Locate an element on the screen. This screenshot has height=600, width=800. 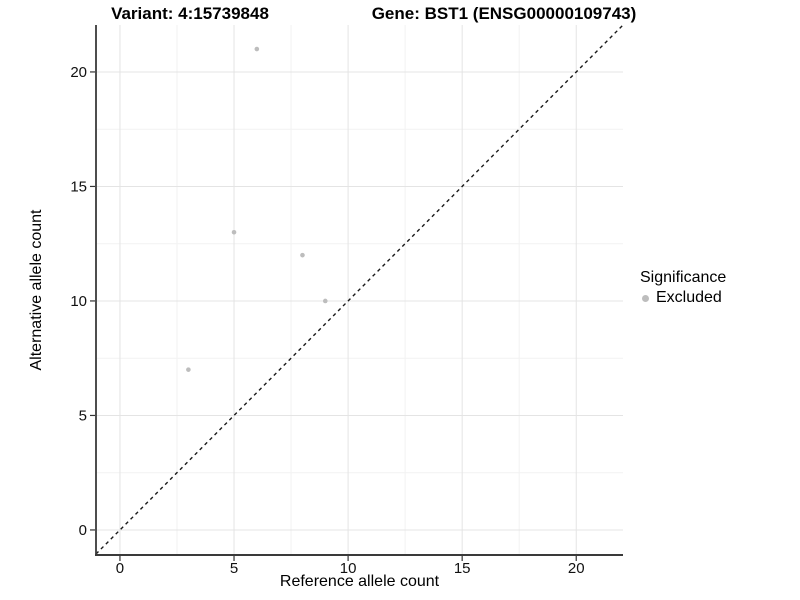
x-tick-label: 10 is located at coordinates (348, 568).